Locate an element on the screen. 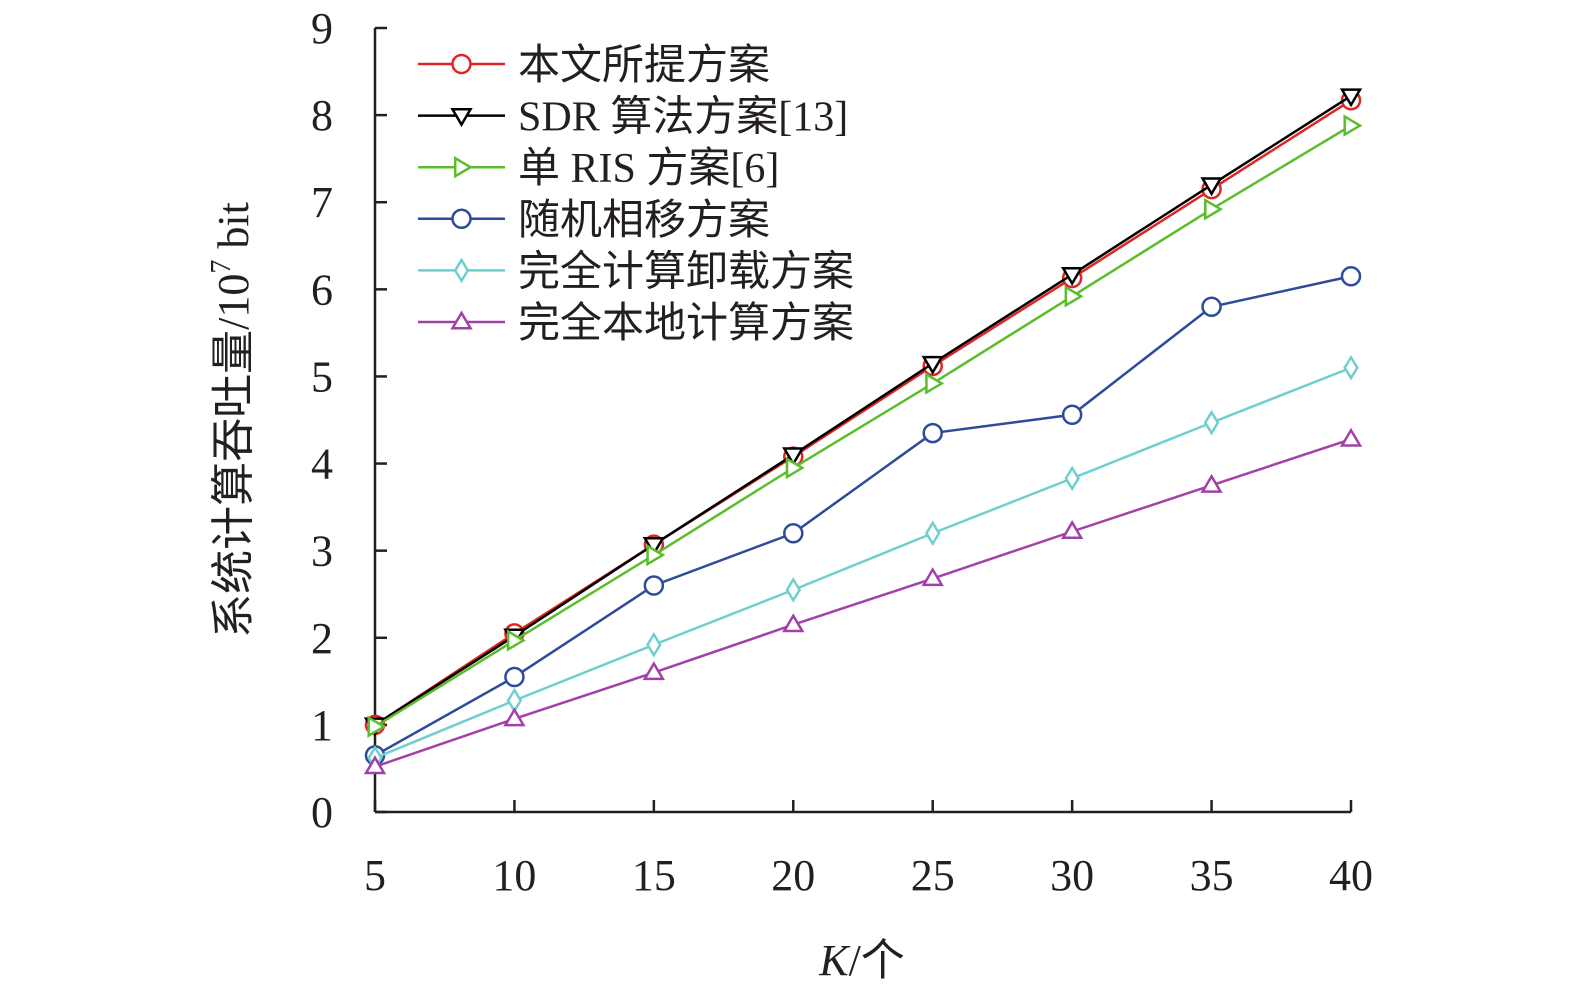 The height and width of the screenshot is (996, 1575). x-tick-label: 15 is located at coordinates (654, 875).